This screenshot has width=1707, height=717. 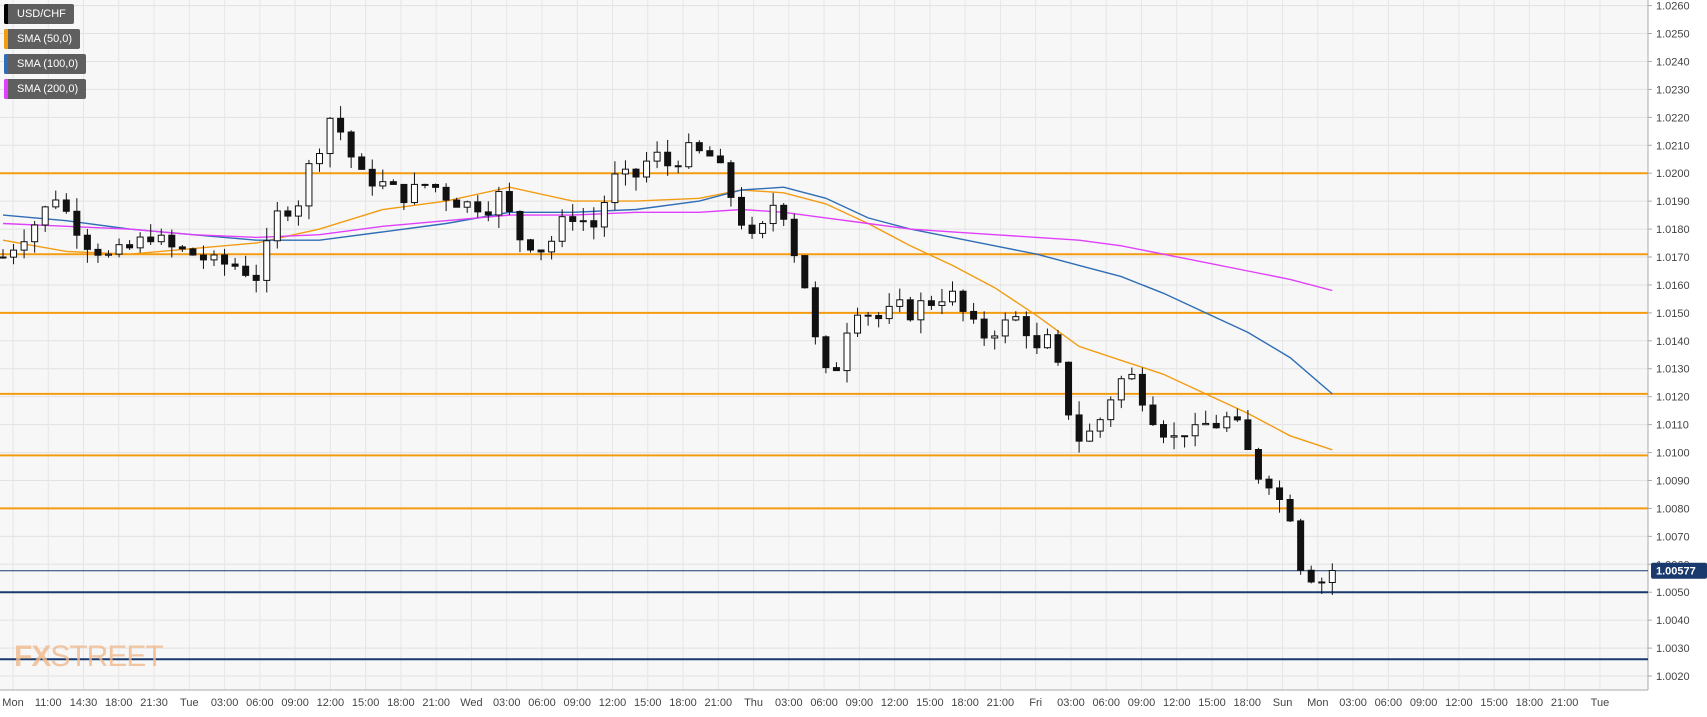 What do you see at coordinates (471, 703) in the screenshot?
I see `x-tick-label: Wed` at bounding box center [471, 703].